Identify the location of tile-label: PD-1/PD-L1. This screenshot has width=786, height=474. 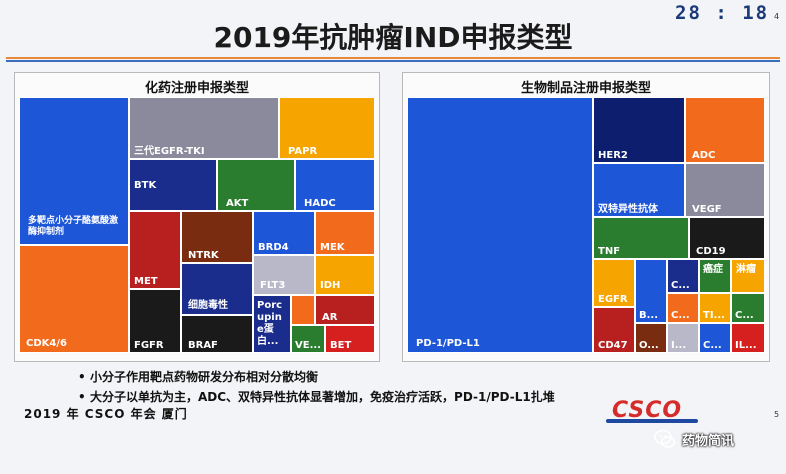
(448, 343).